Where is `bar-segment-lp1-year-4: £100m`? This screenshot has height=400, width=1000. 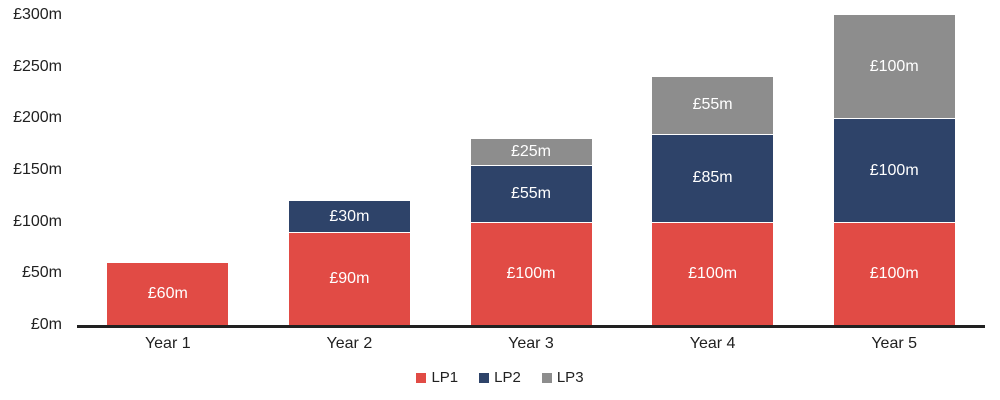
bar-segment-lp1-year-4: £100m is located at coordinates (713, 273).